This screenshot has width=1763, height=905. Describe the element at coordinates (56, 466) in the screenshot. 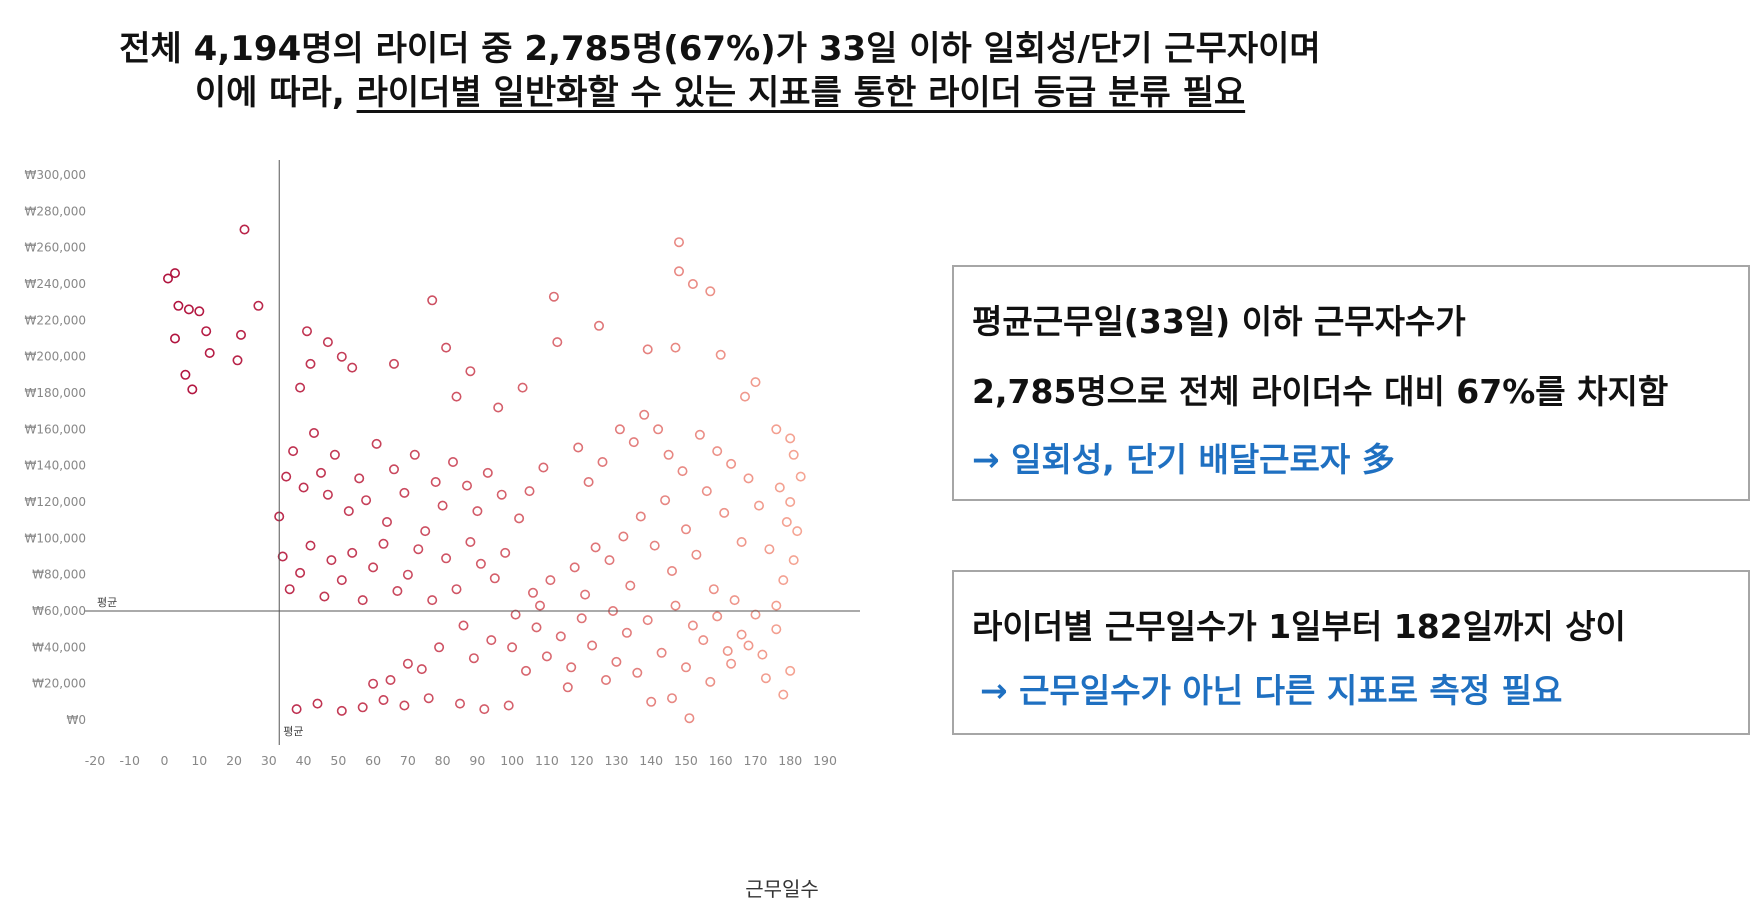

I see `y-tick-label: ₩140,000` at that location.